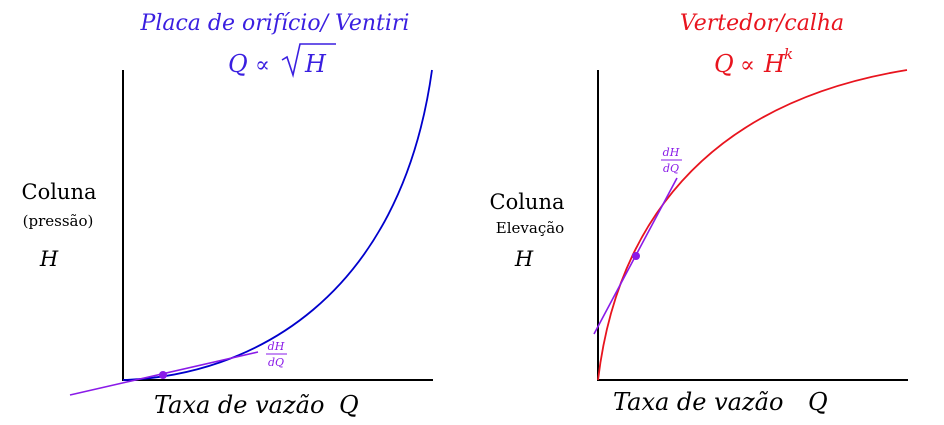 This screenshot has width=944, height=425. Describe the element at coordinates (724, 64) in the screenshot. I see `right-formula-q: Q` at that location.